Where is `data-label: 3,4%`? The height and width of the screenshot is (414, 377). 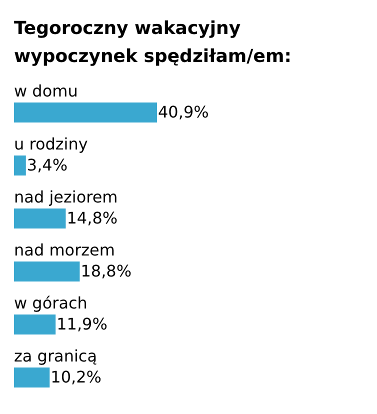
data-label: 3,4% is located at coordinates (47, 165).